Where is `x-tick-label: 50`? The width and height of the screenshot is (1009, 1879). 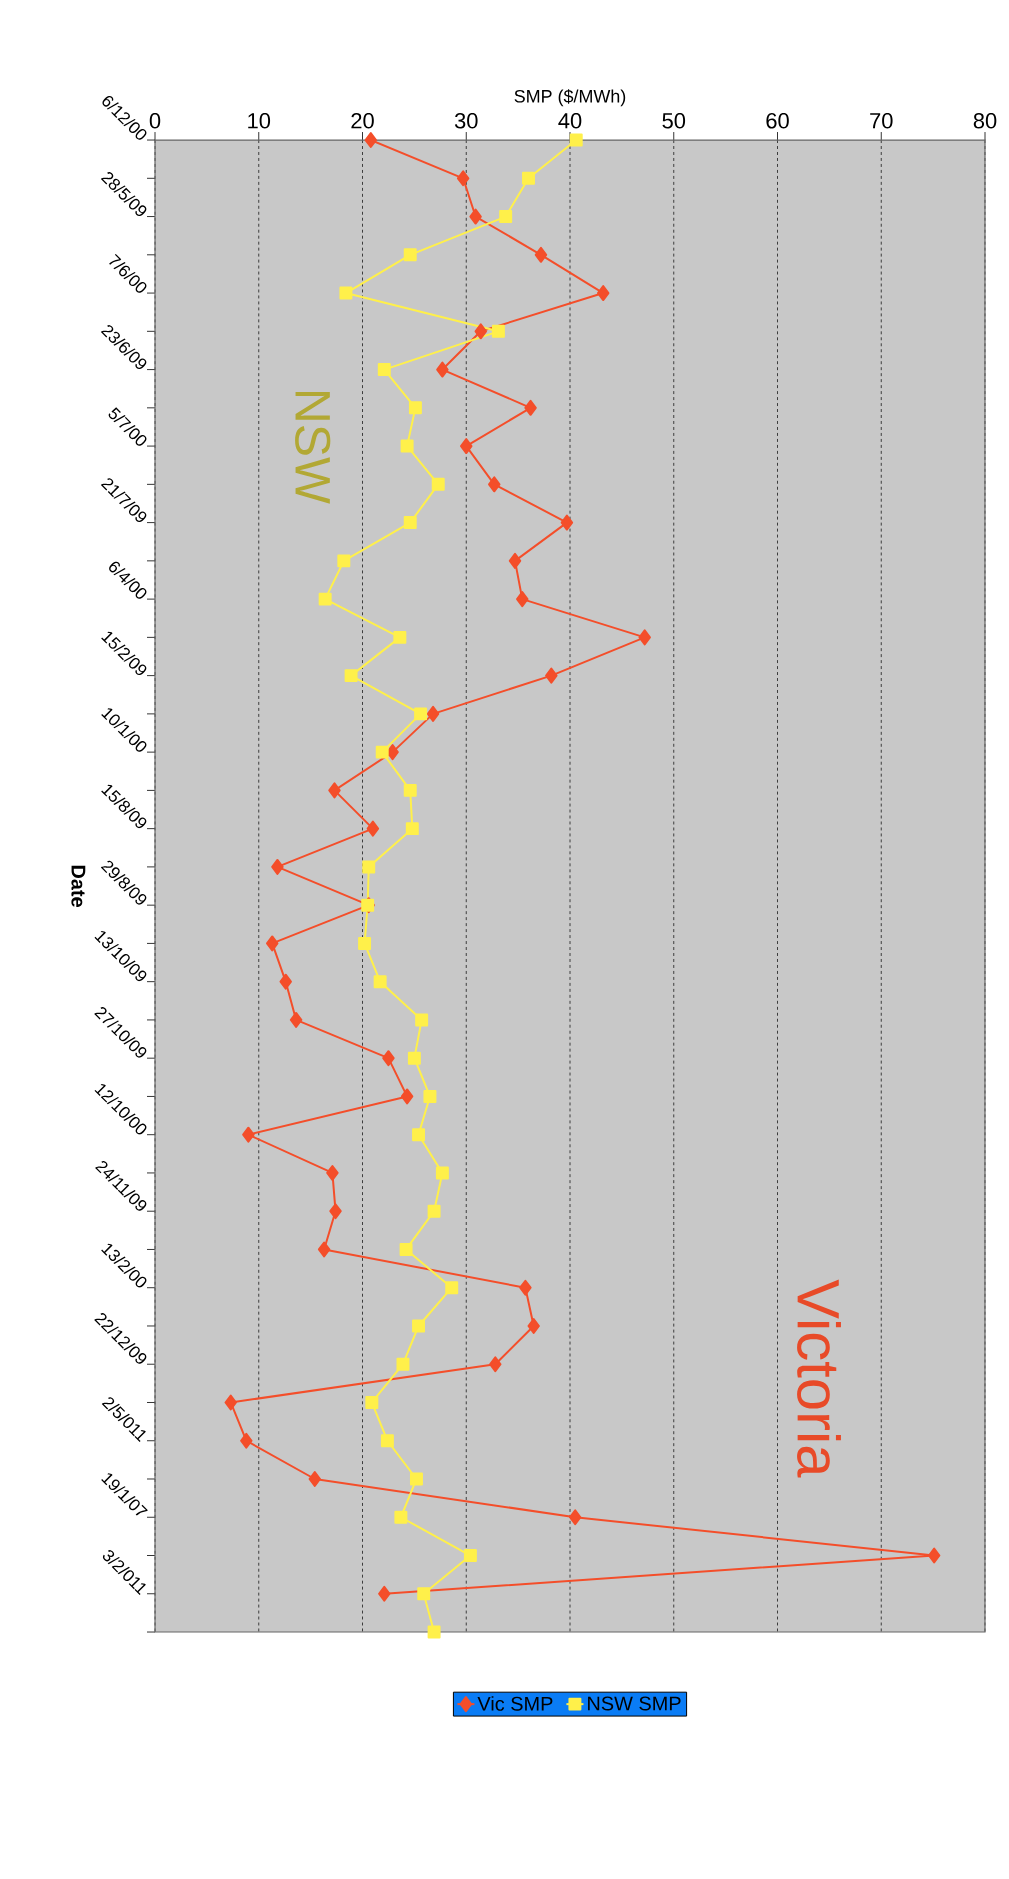
x-tick-label: 50 is located at coordinates (674, 121).